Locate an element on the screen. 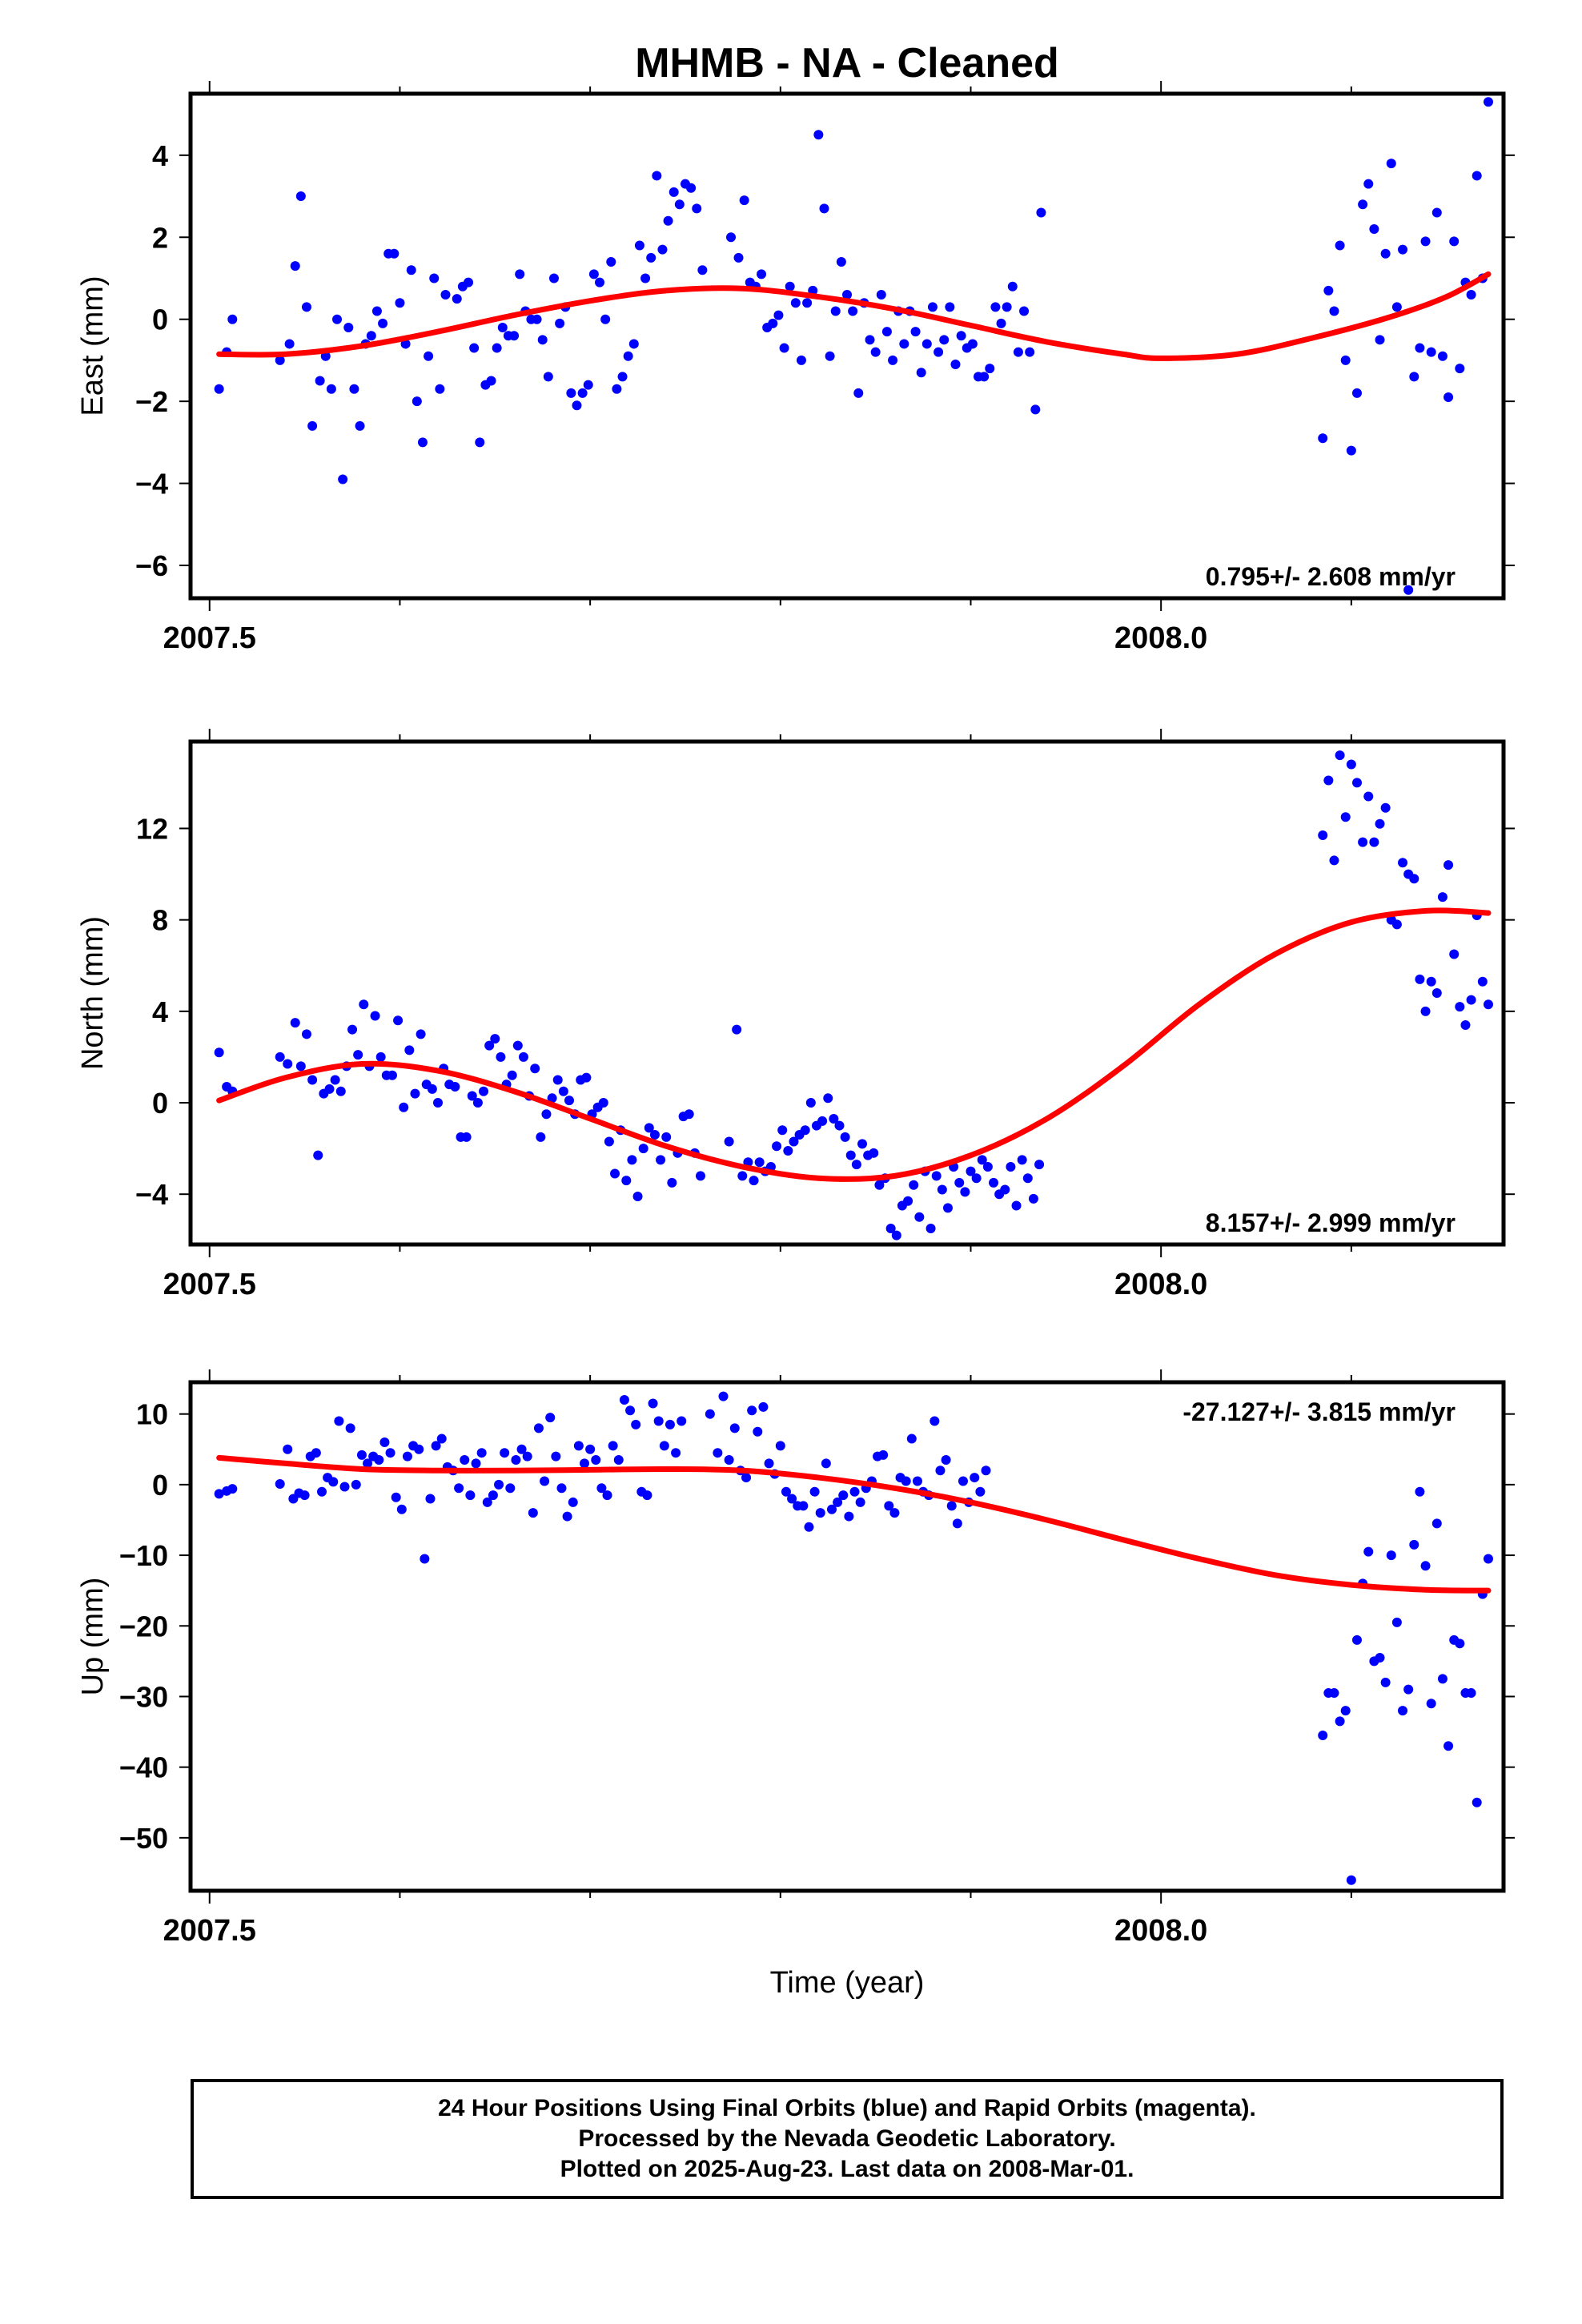 The width and height of the screenshot is (1582, 2324). y-tick-label: −20 is located at coordinates (144, 1626).